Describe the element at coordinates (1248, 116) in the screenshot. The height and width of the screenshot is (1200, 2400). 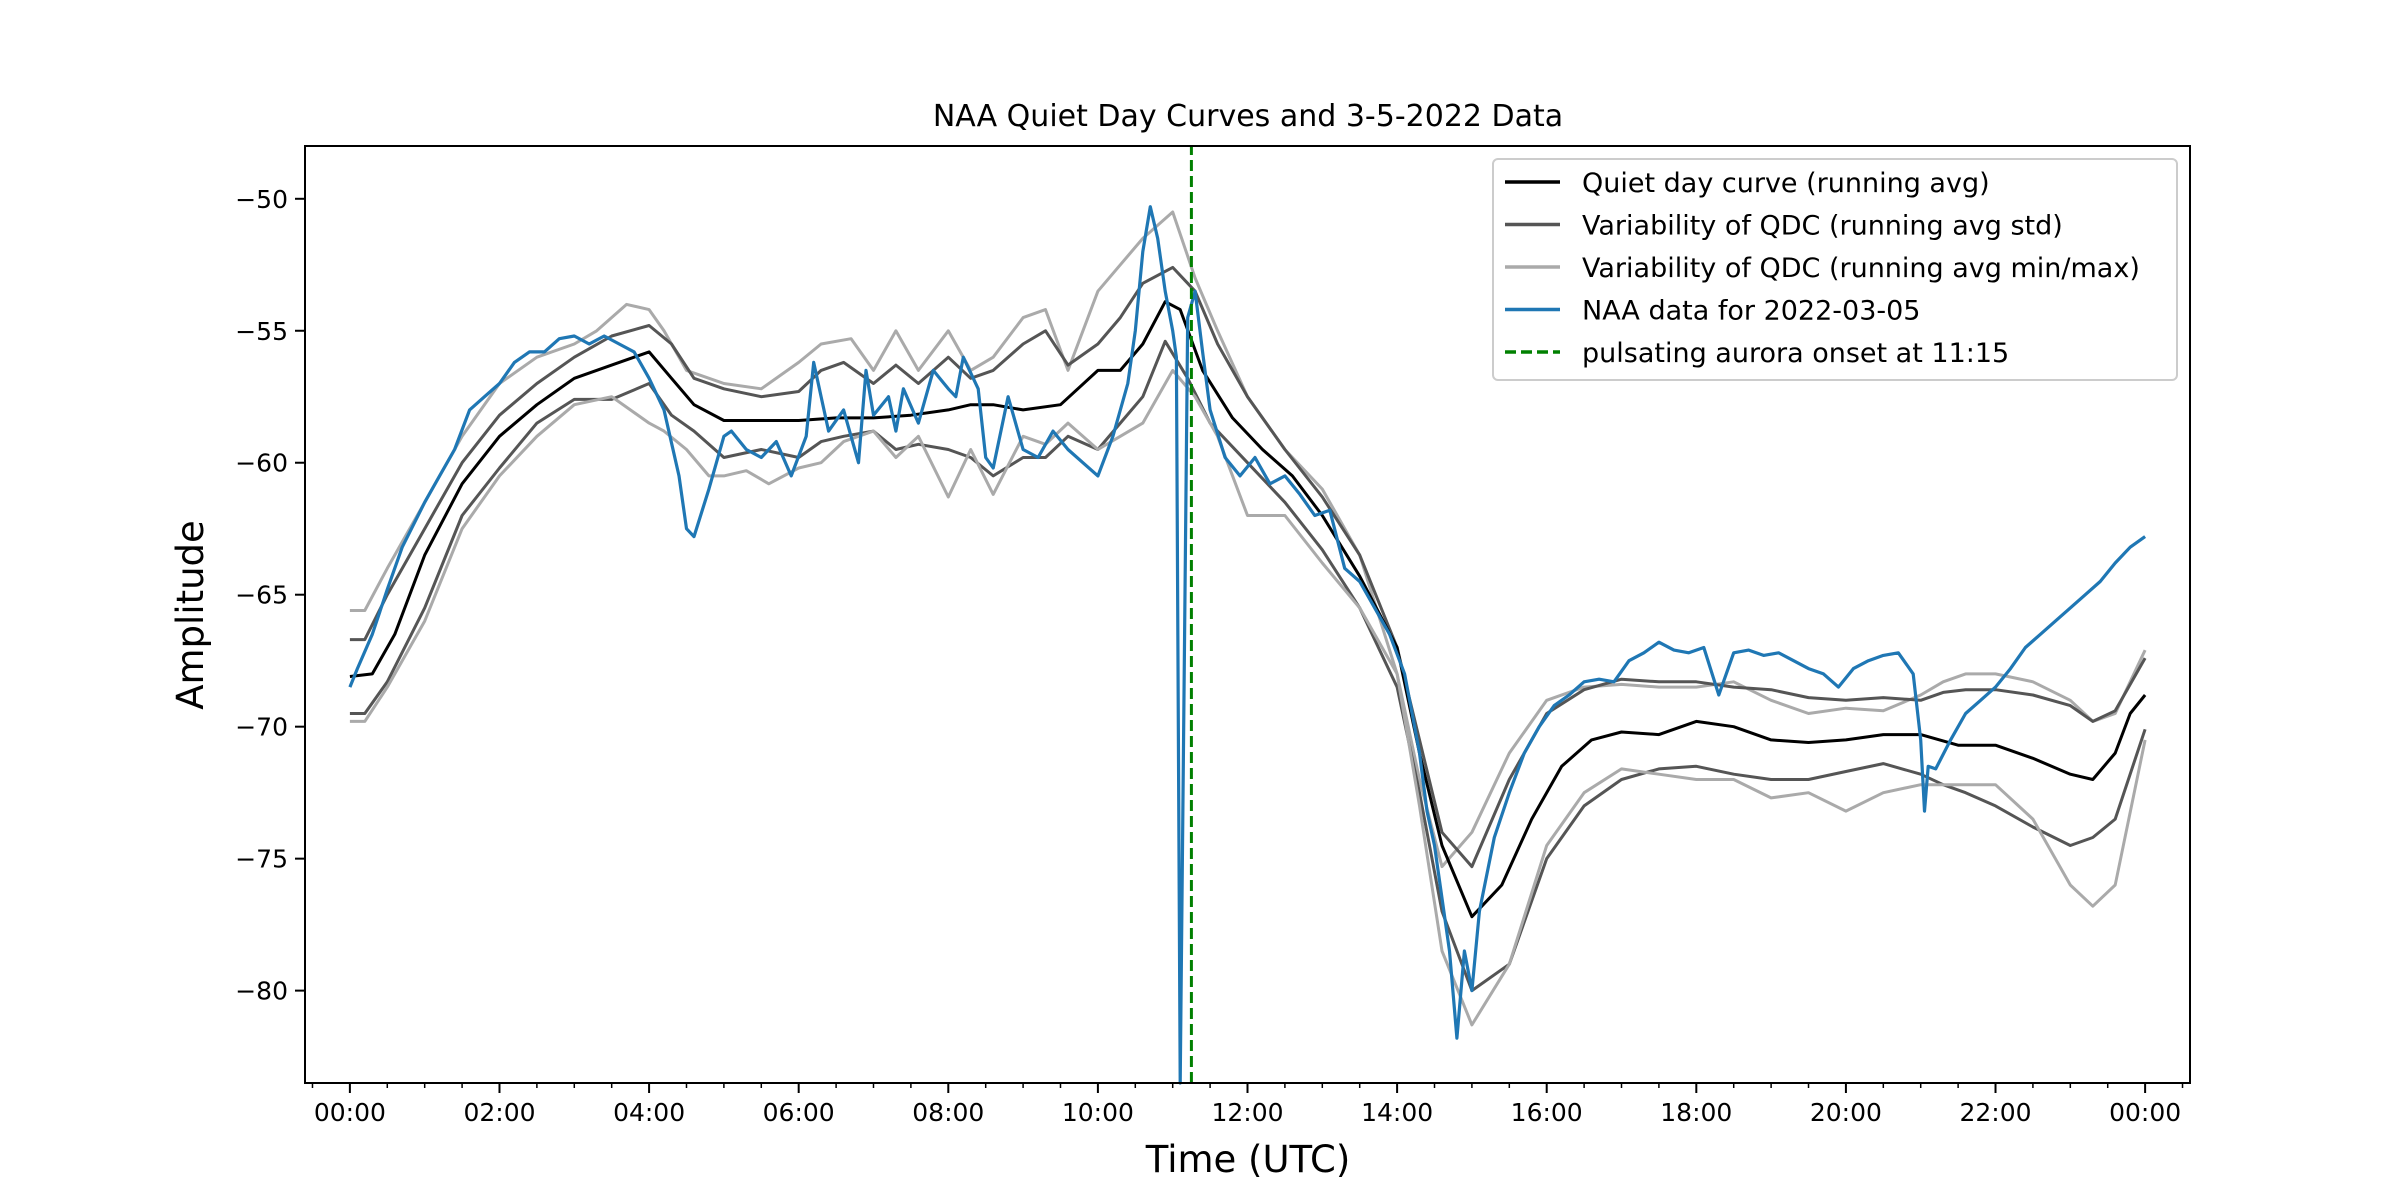
I see `chart-title: NAA Quiet Day Curves and 3-5-2022 Data` at that location.